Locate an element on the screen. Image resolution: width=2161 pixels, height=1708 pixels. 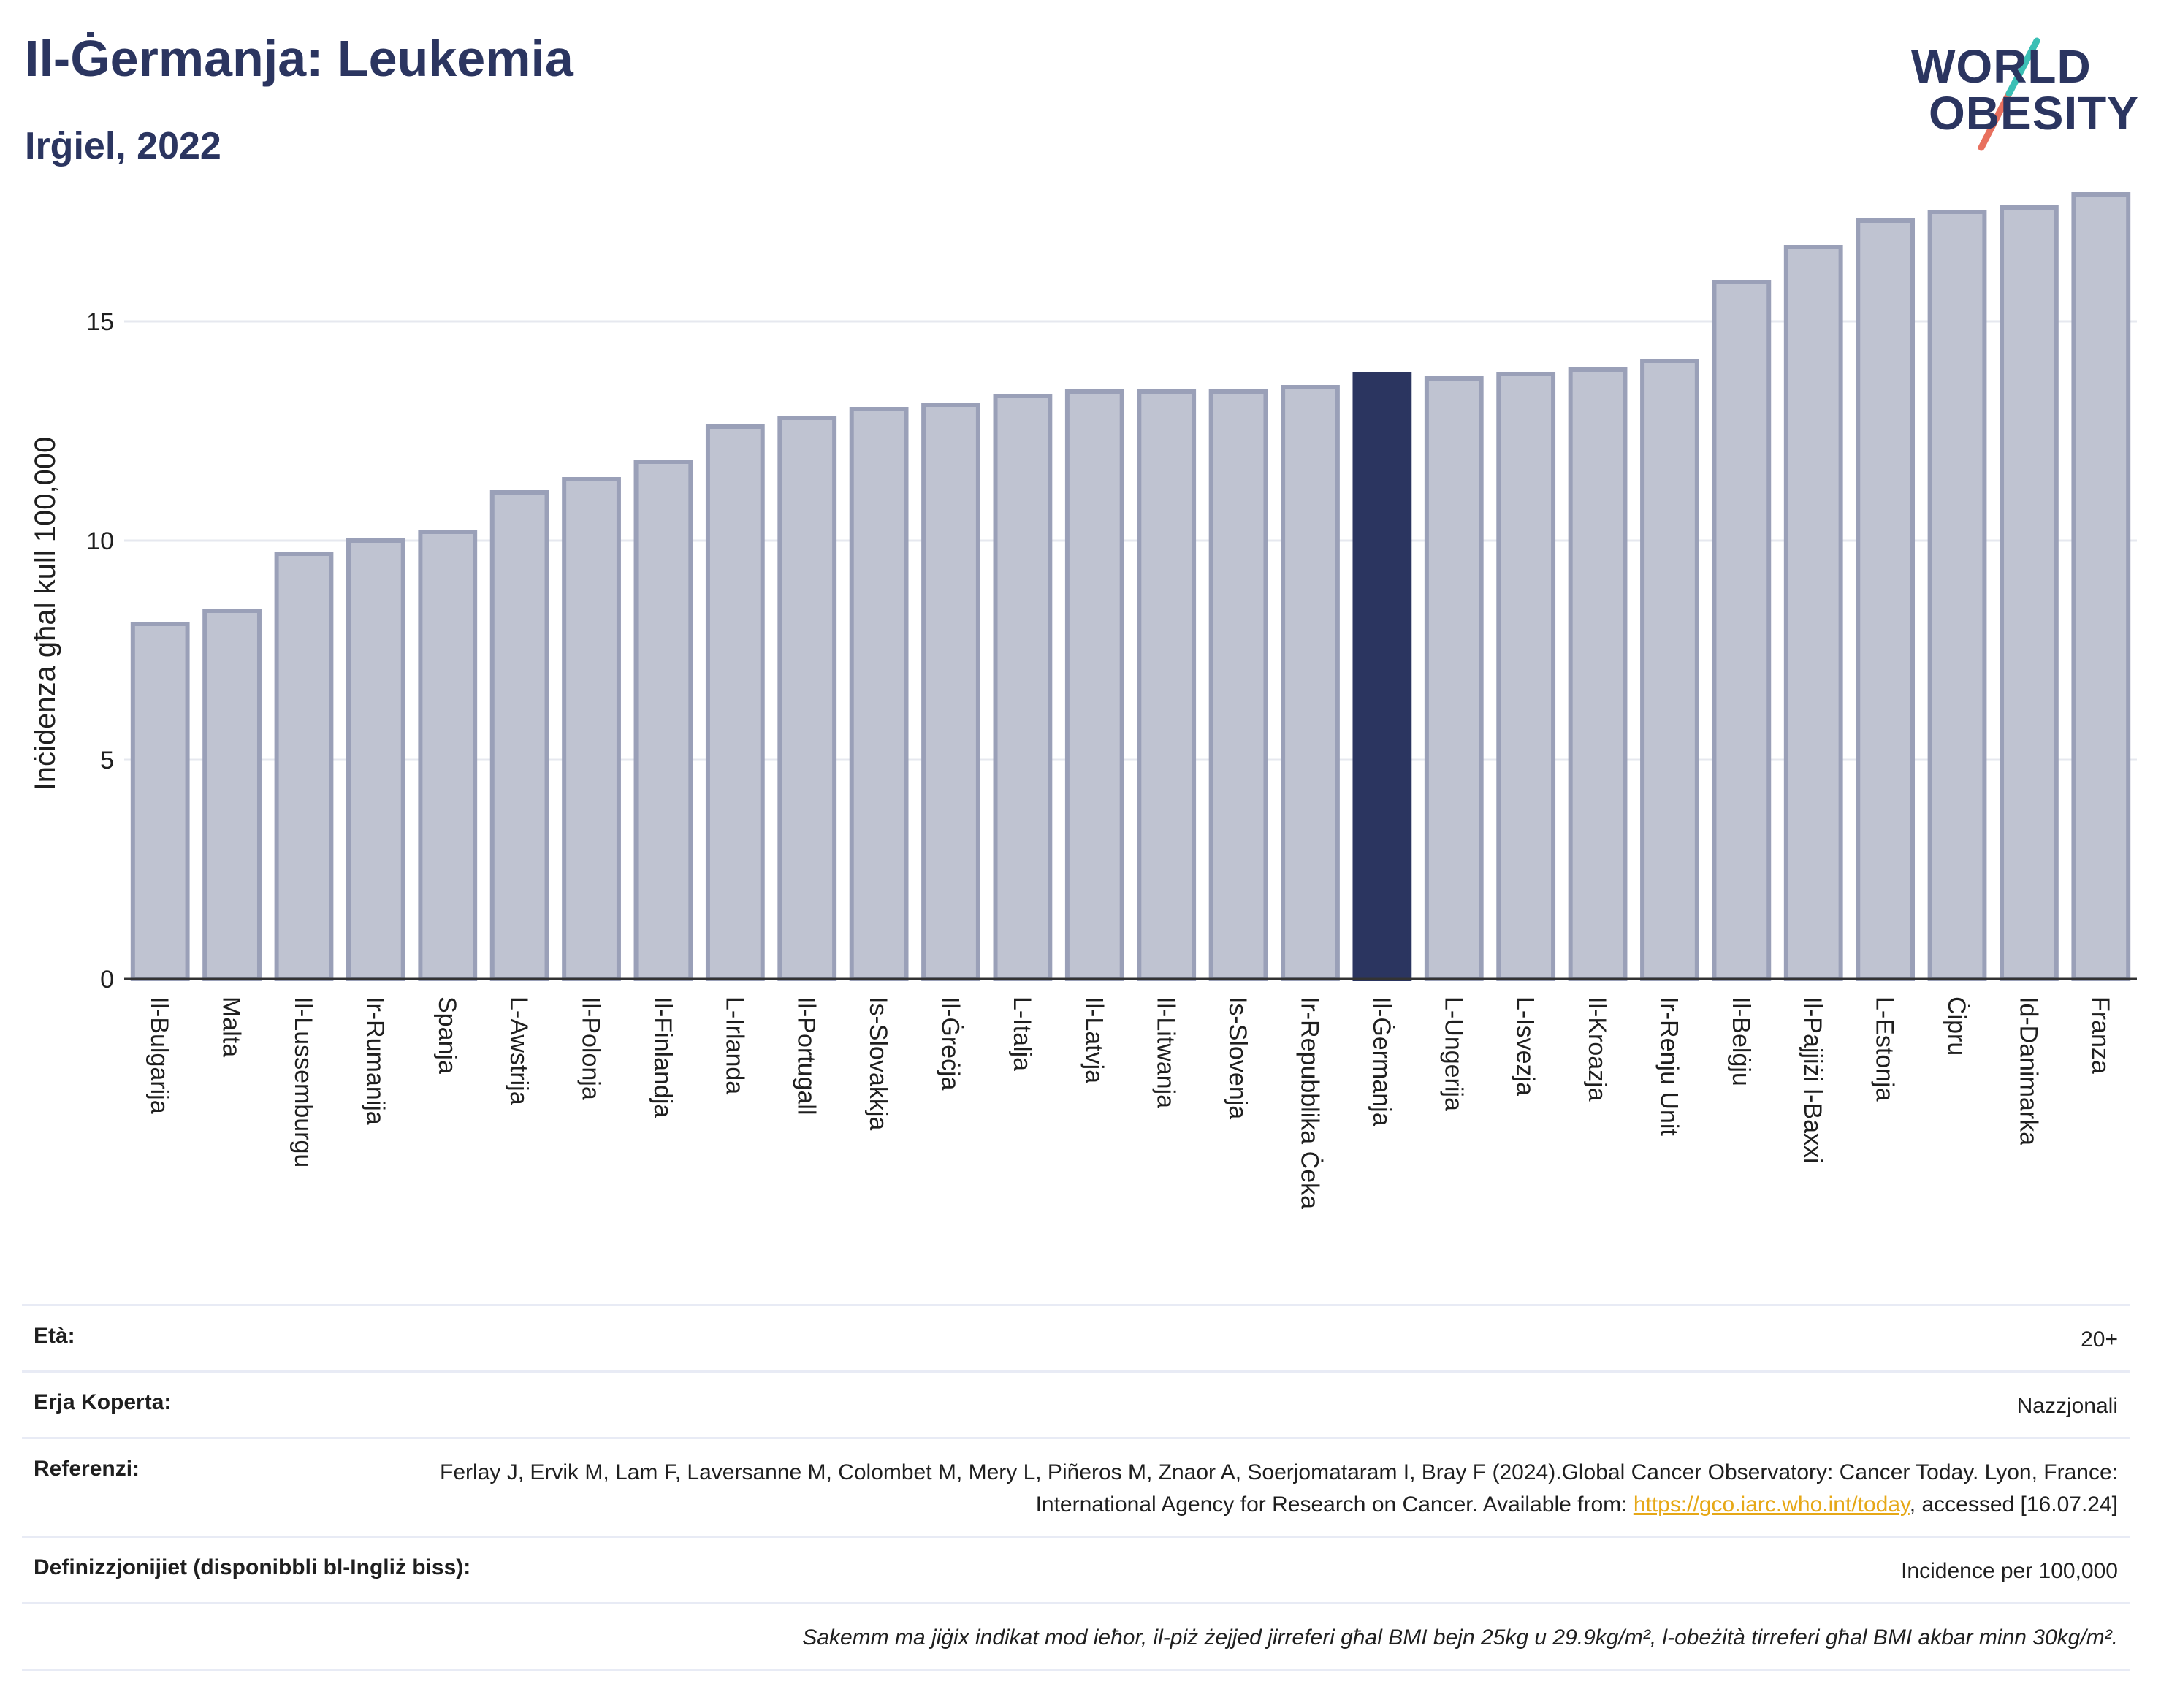
bar-il-polonja is located at coordinates (591, 729).